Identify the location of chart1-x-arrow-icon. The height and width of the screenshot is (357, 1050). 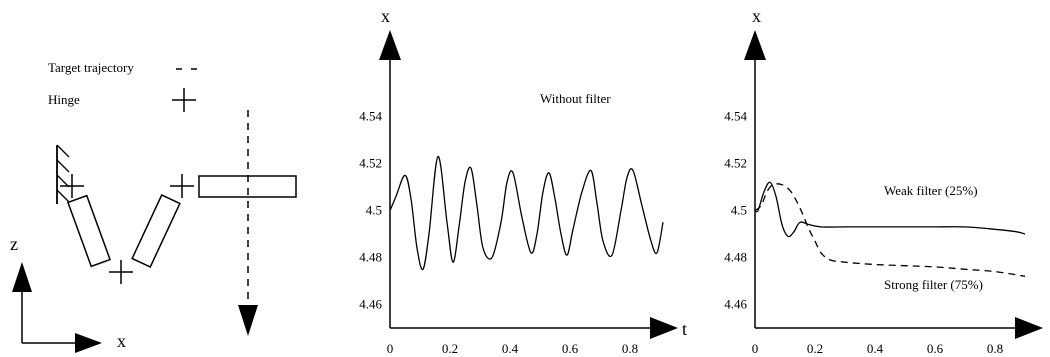
(664, 328).